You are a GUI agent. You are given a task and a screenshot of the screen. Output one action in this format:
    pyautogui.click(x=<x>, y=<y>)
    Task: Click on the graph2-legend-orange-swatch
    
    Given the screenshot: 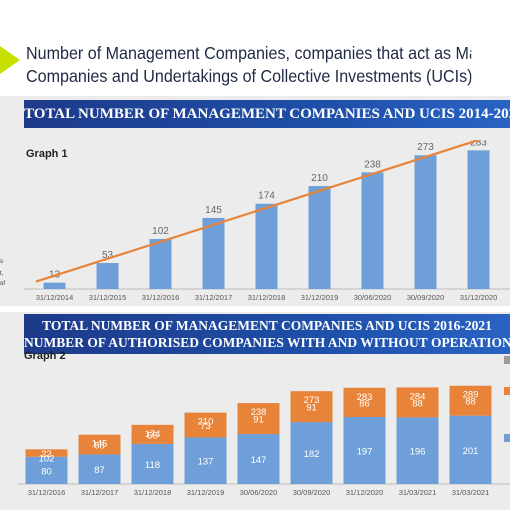 What is the action you would take?
    pyautogui.click(x=507, y=391)
    